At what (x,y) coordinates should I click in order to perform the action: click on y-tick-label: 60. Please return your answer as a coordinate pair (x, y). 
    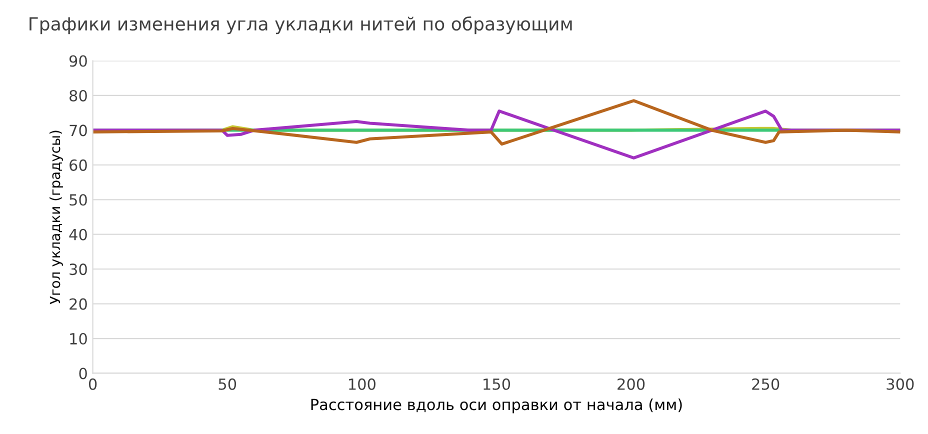
    Looking at the image, I should click on (78, 165).